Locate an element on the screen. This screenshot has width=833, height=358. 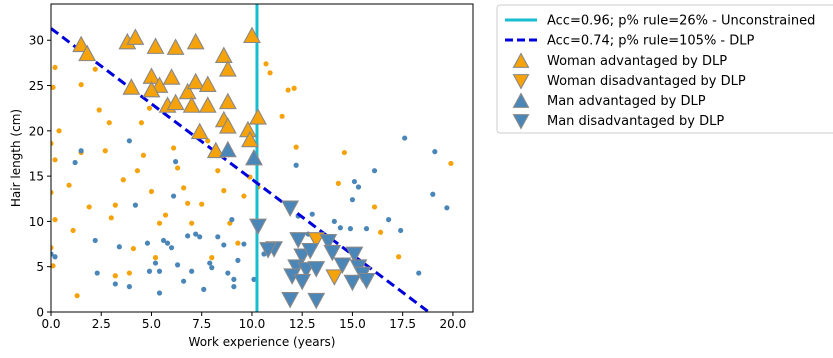
y-tick-label: 10 is located at coordinates (36, 222).